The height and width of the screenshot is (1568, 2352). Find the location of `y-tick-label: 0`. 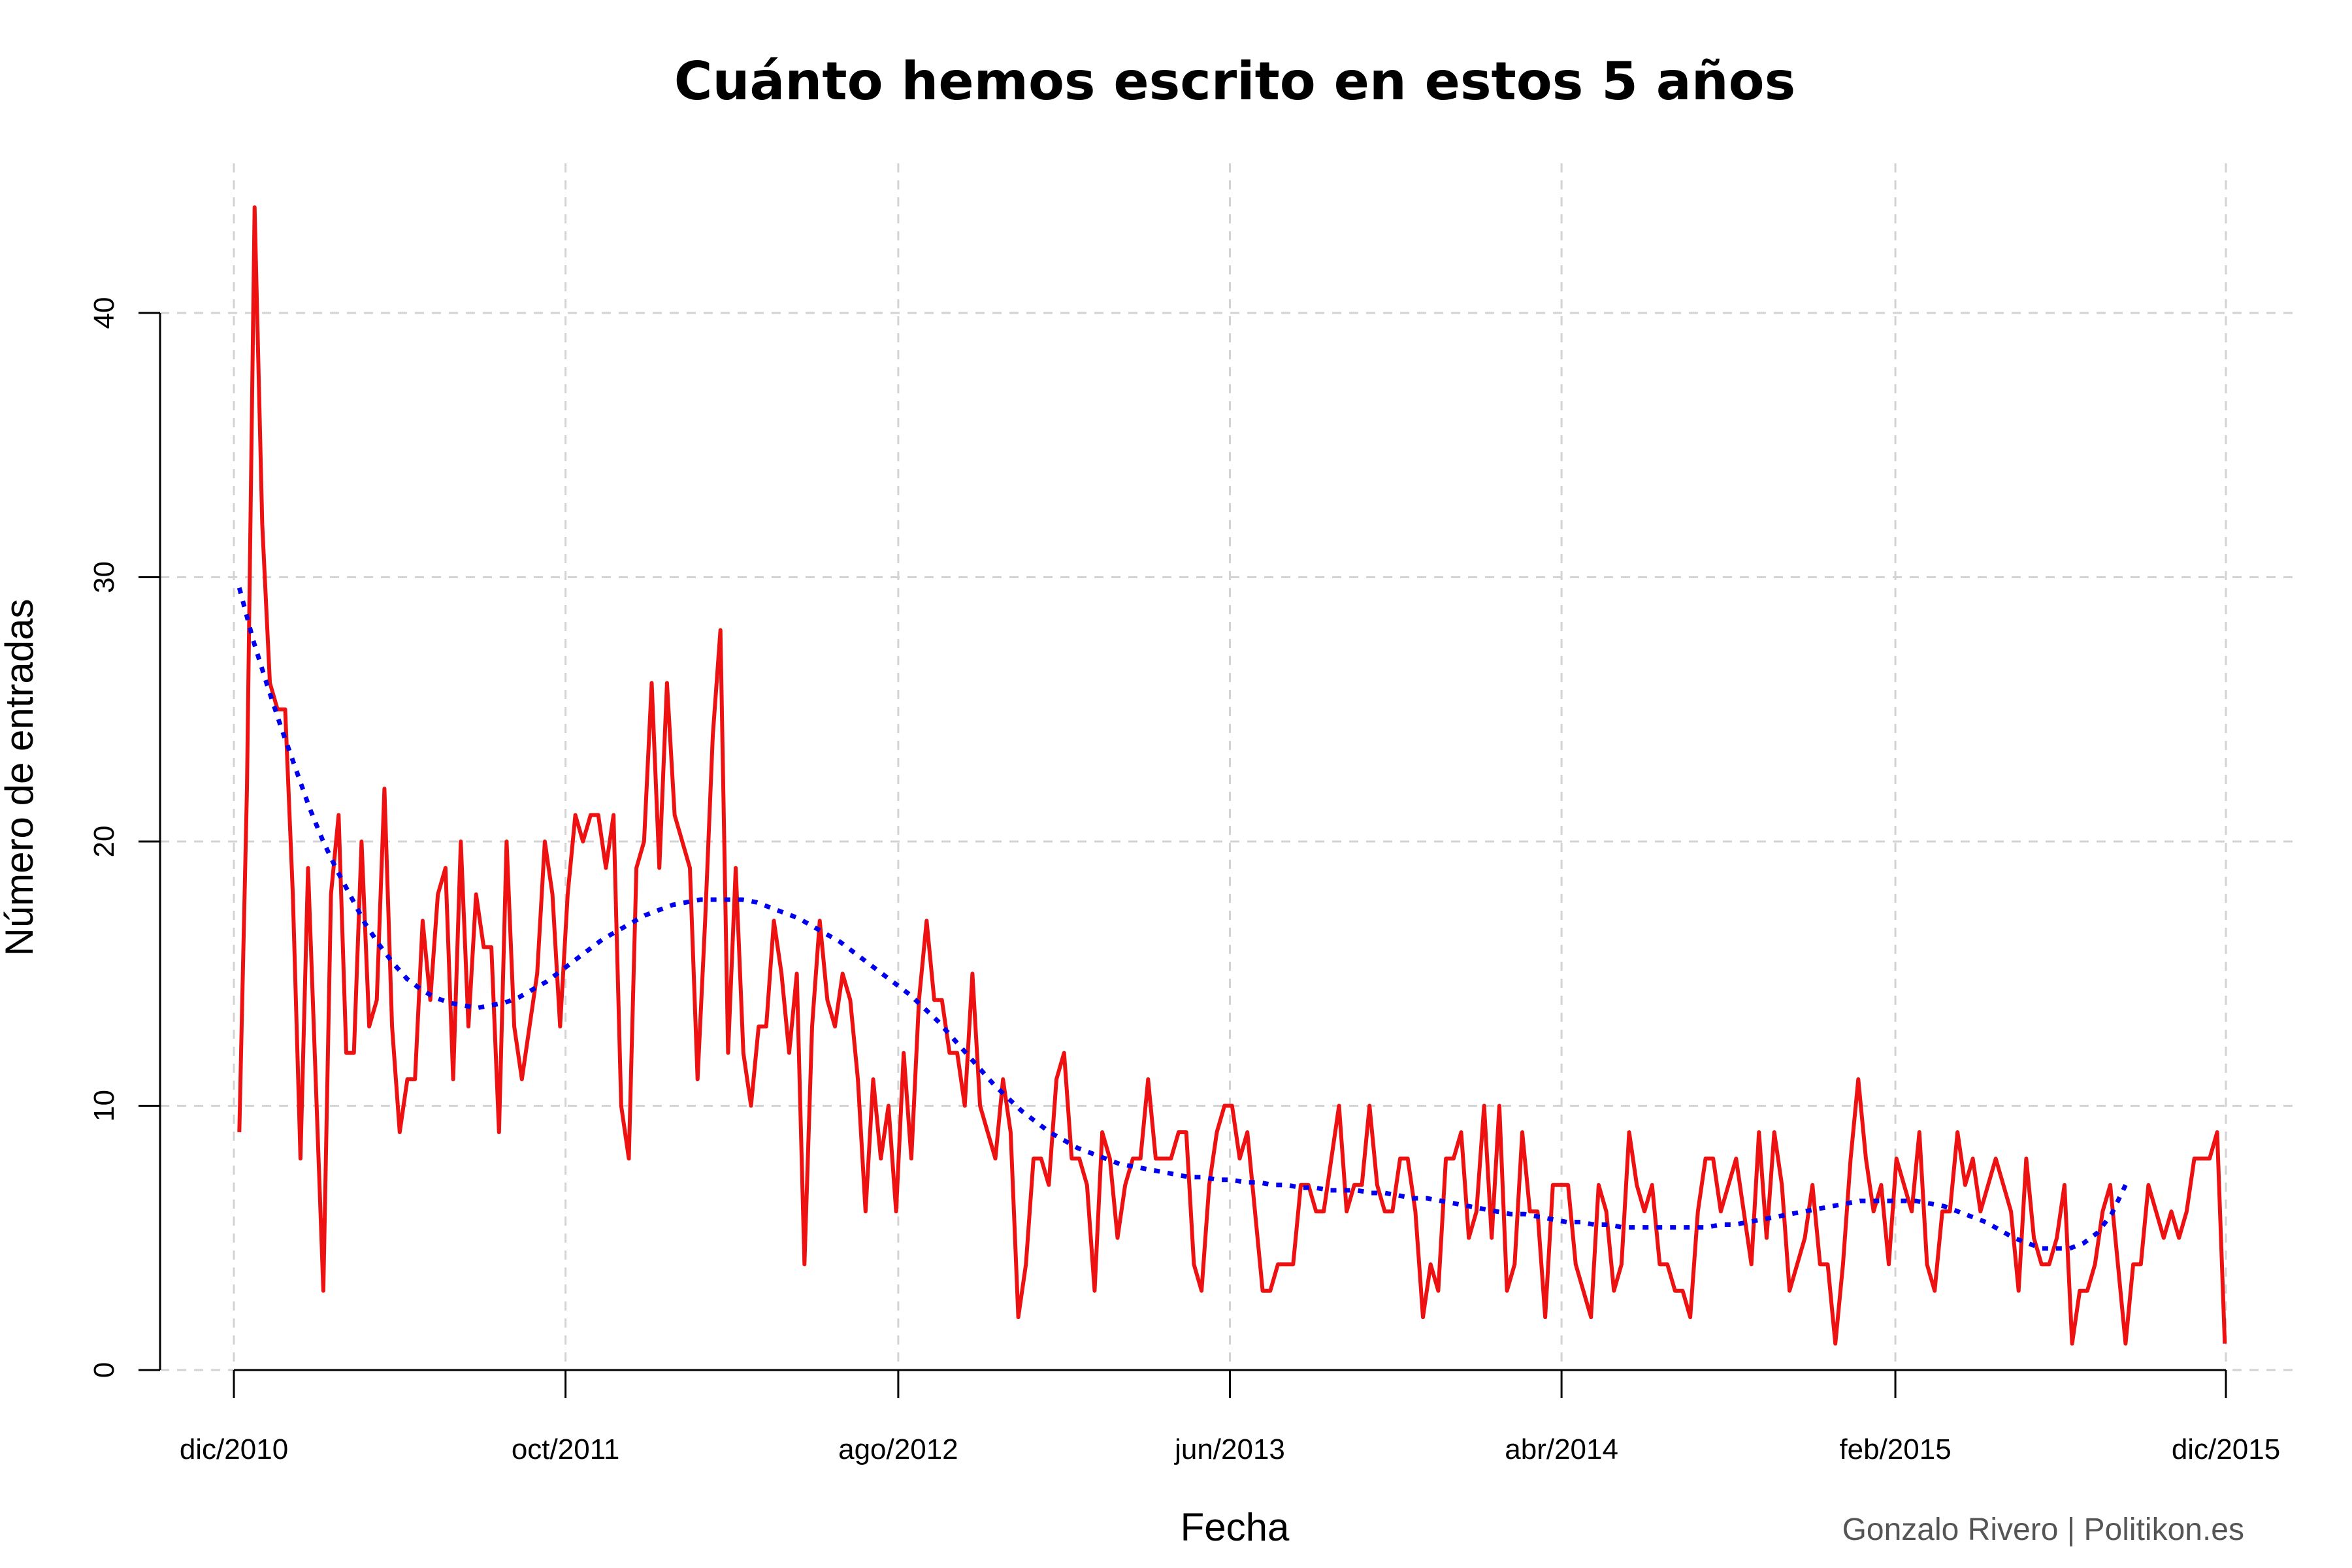

y-tick-label: 0 is located at coordinates (104, 1370).